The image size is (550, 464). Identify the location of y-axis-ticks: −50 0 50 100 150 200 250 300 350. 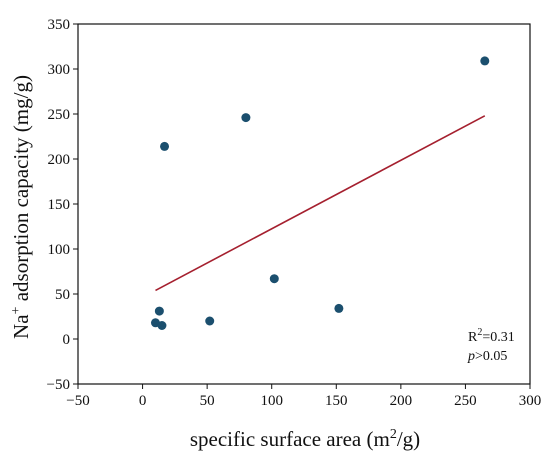
(62, 205).